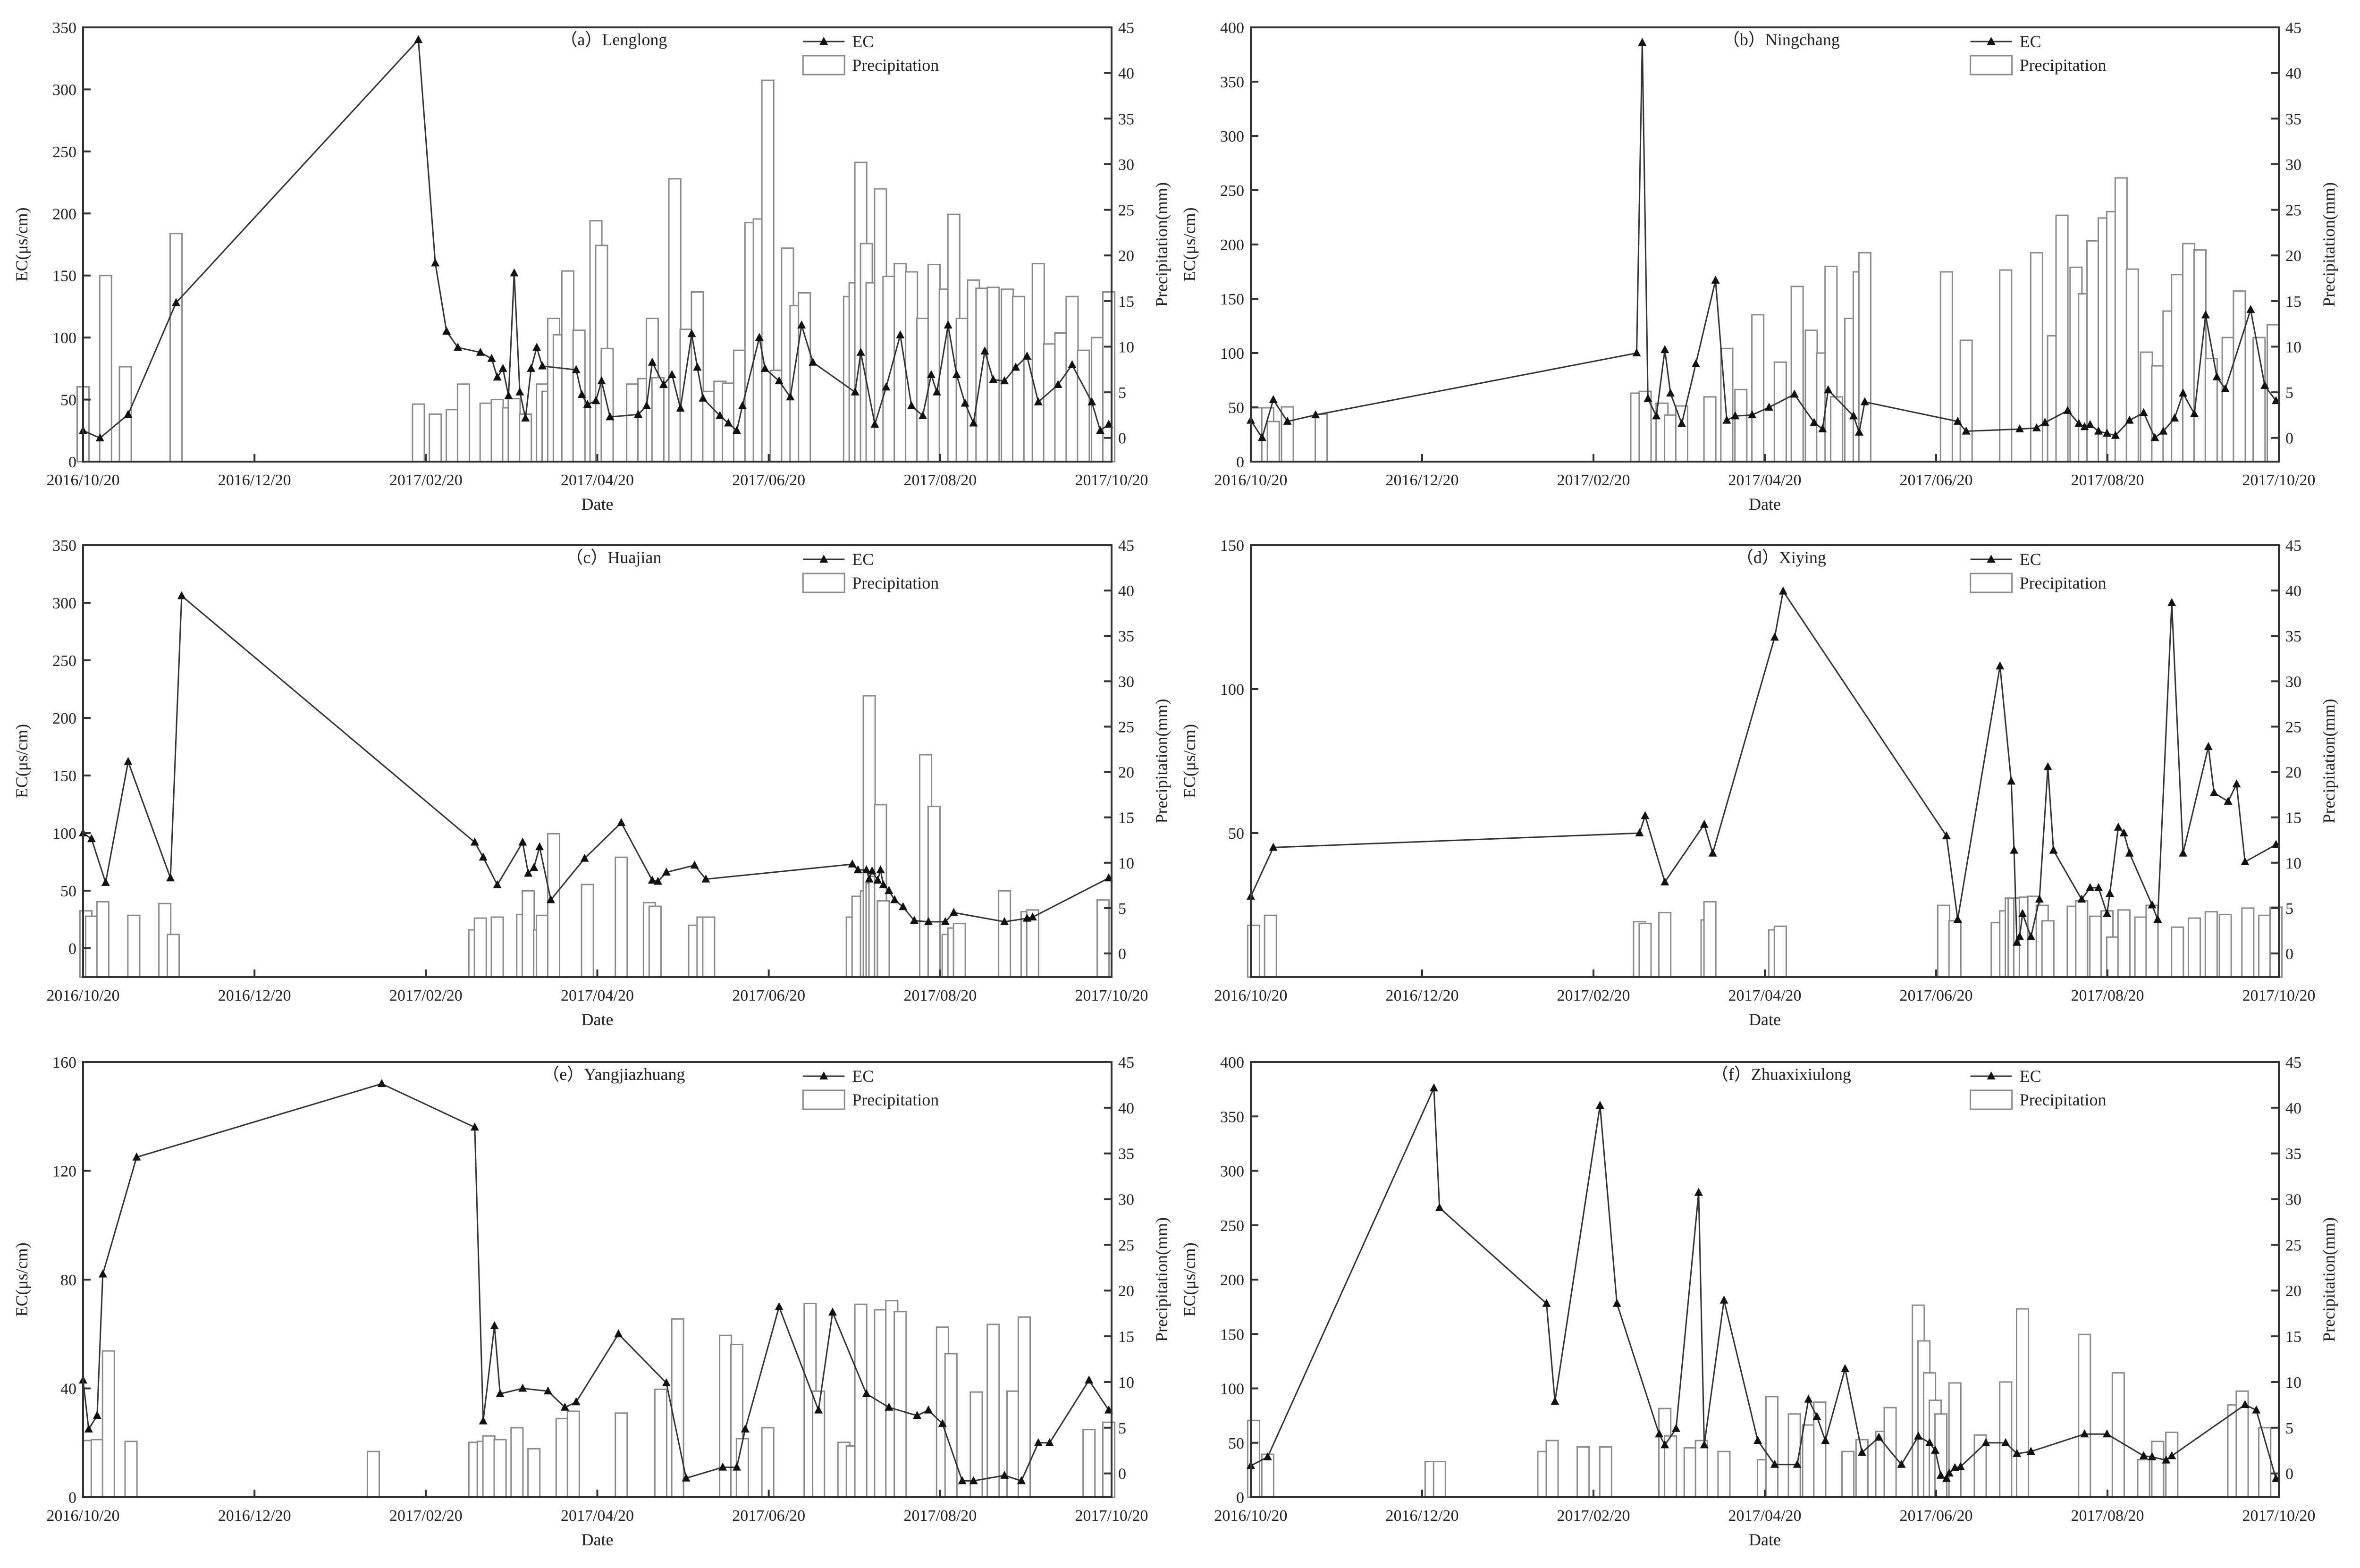 This screenshot has height=1568, width=2360. Describe the element at coordinates (2293, 302) in the screenshot. I see `y-right-tick-label: 15` at that location.